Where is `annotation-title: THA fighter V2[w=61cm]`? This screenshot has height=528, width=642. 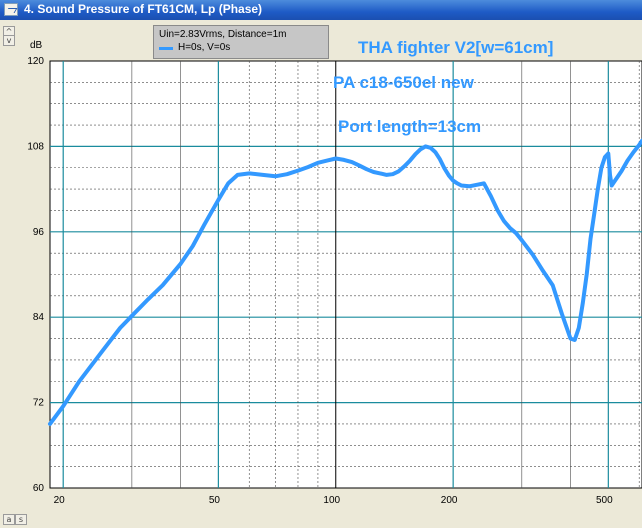 annotation-title: THA fighter V2[w=61cm] is located at coordinates (455, 47).